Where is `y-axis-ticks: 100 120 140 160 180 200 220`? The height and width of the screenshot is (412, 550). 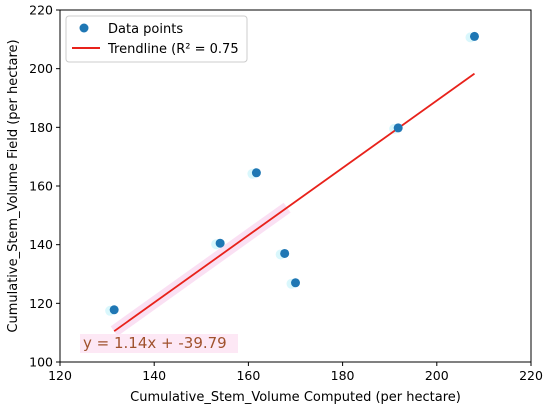
y-axis-ticks: 100 120 140 160 180 200 220 is located at coordinates (44, 186).